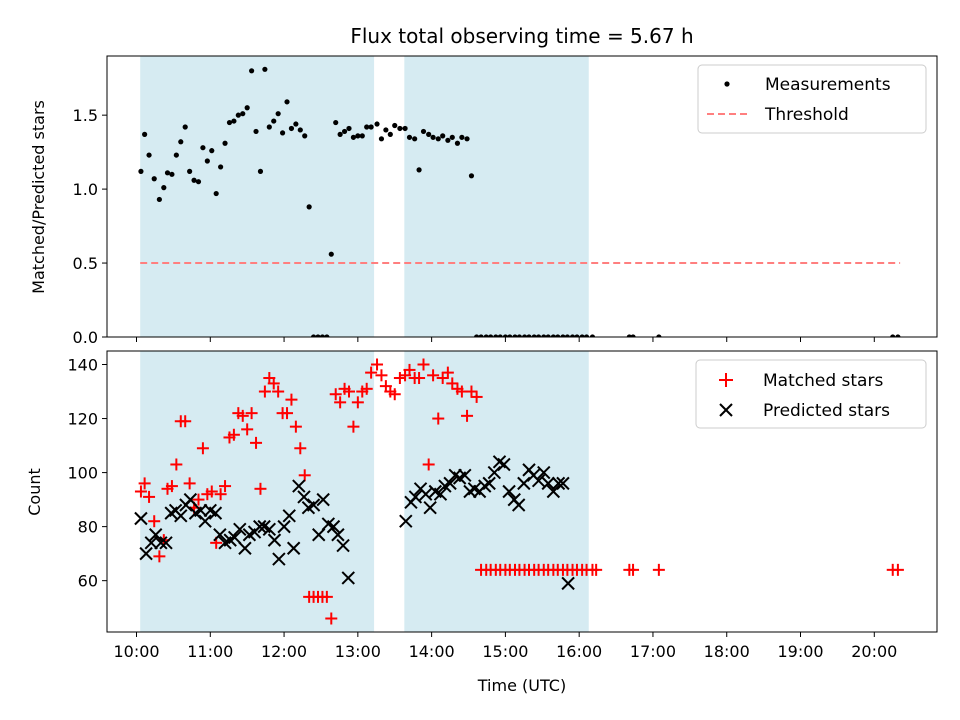  Describe the element at coordinates (505, 651) in the screenshot. I see `x-tick-label: 15:00` at that location.